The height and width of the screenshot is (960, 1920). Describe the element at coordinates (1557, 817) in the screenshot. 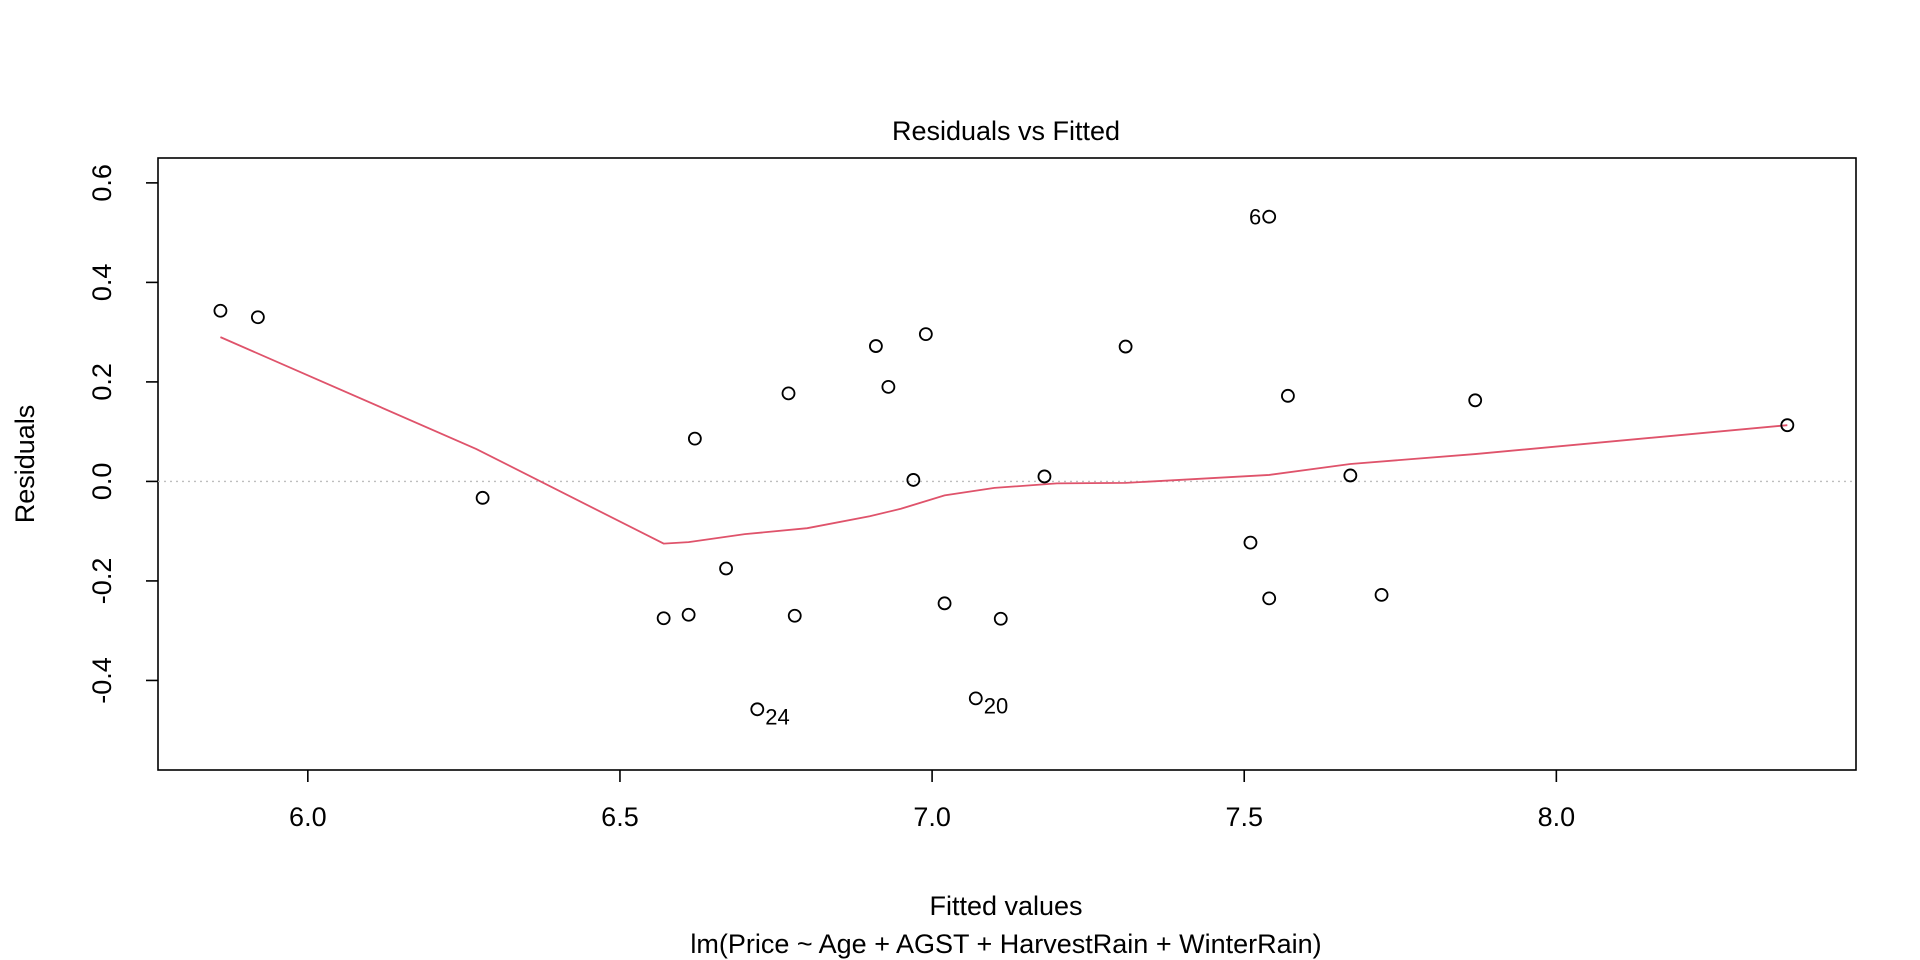

I see `x-tick-label: 8.0` at that location.